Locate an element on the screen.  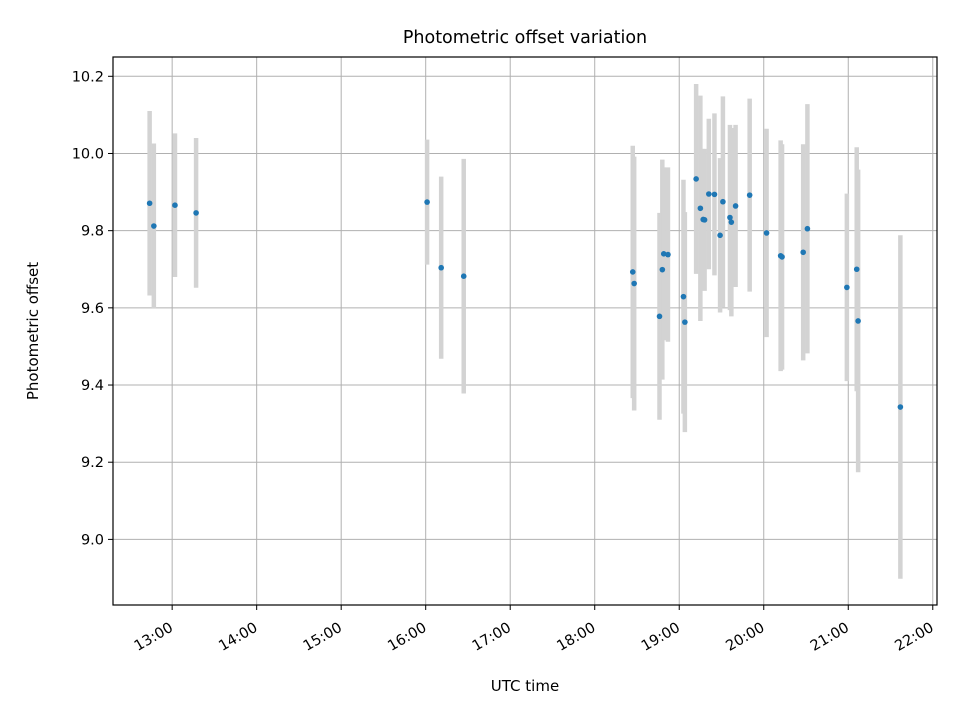
y-tick-label: 9.4 is located at coordinates (92, 386).